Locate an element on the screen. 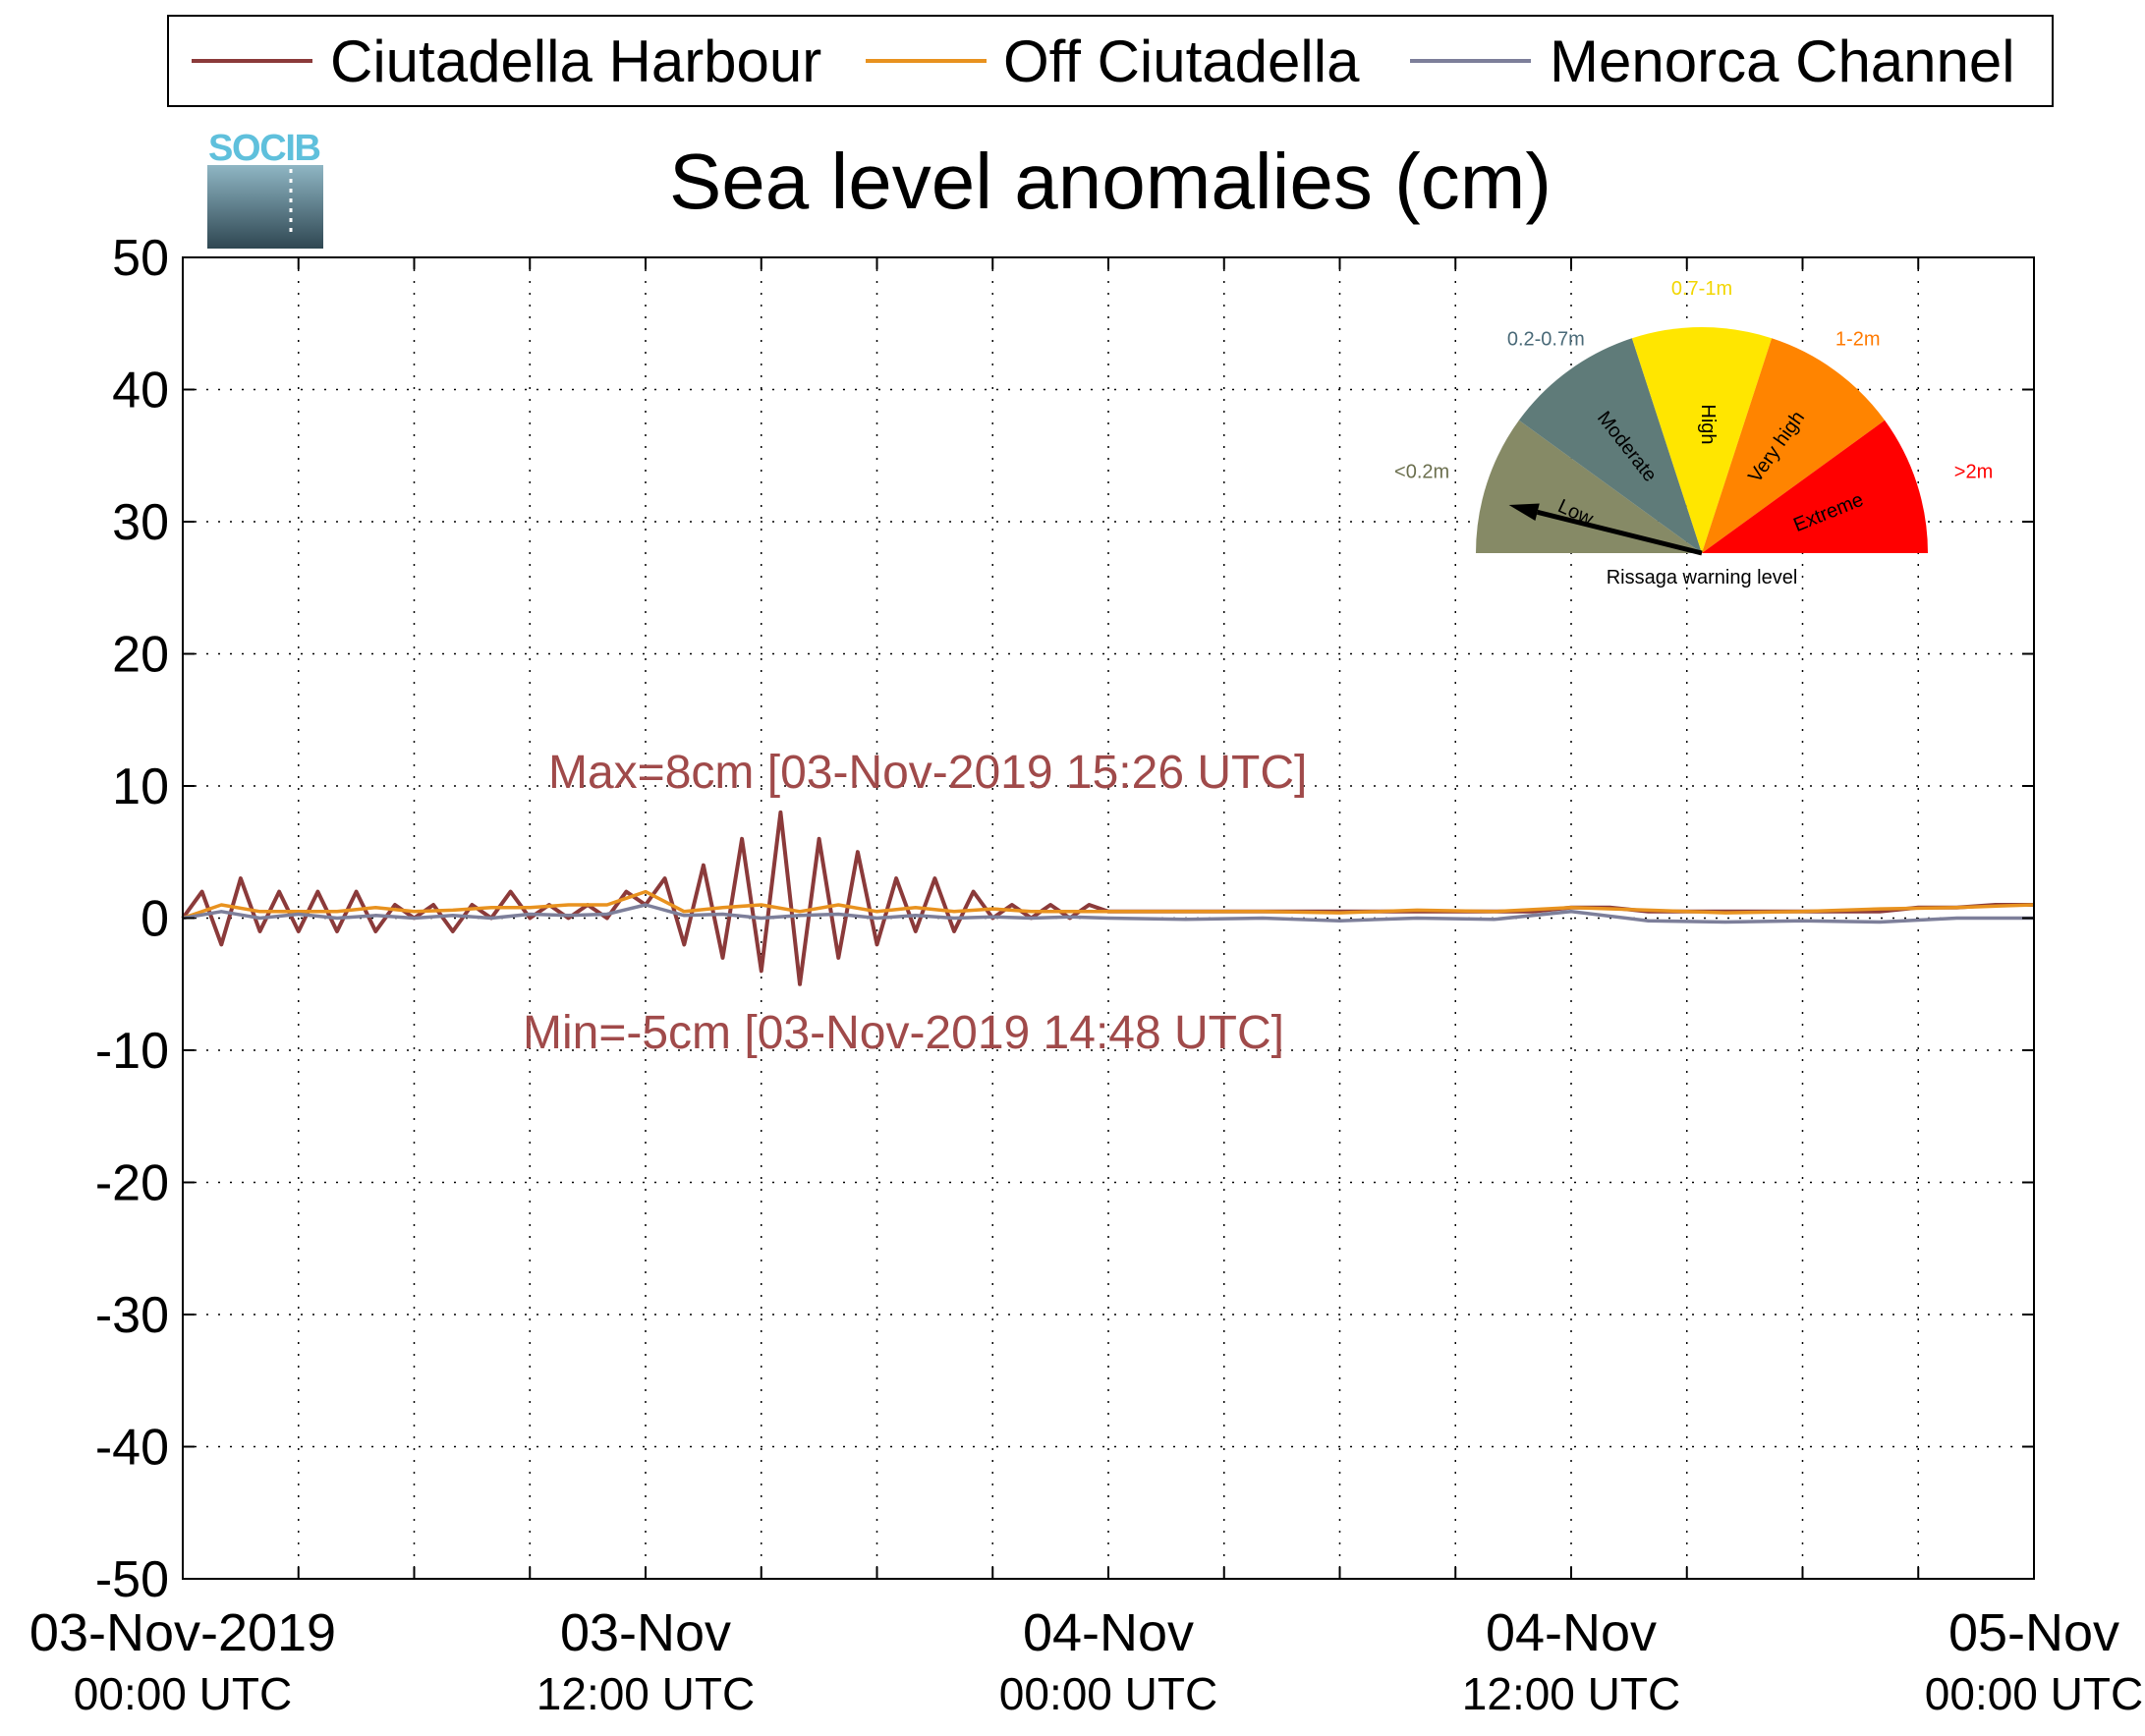 This screenshot has height=1736, width=2145. y-axis-labels: 50 40 30 20 10 0 -10 -20 -30 -40 -50 is located at coordinates (132, 919).